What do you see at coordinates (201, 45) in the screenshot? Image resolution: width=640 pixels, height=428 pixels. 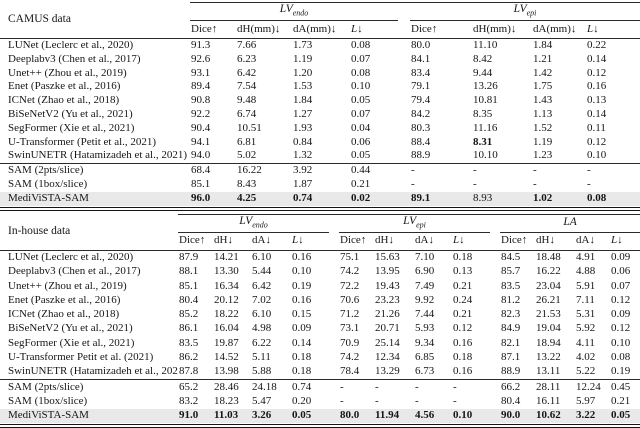 I see `metric-value: 91.3` at bounding box center [201, 45].